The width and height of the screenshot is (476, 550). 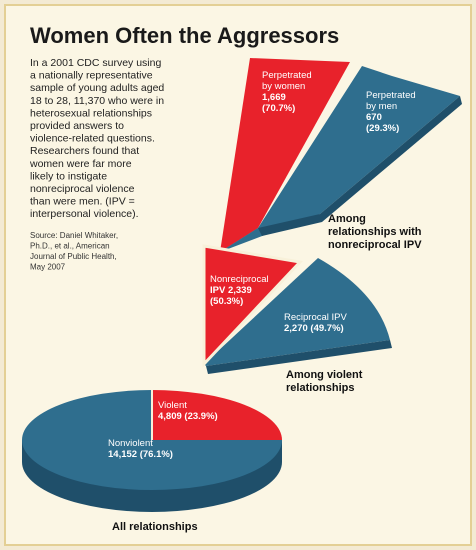 What do you see at coordinates (382, 128) in the screenshot?
I see `slice-label-line: (29.3%)` at bounding box center [382, 128].